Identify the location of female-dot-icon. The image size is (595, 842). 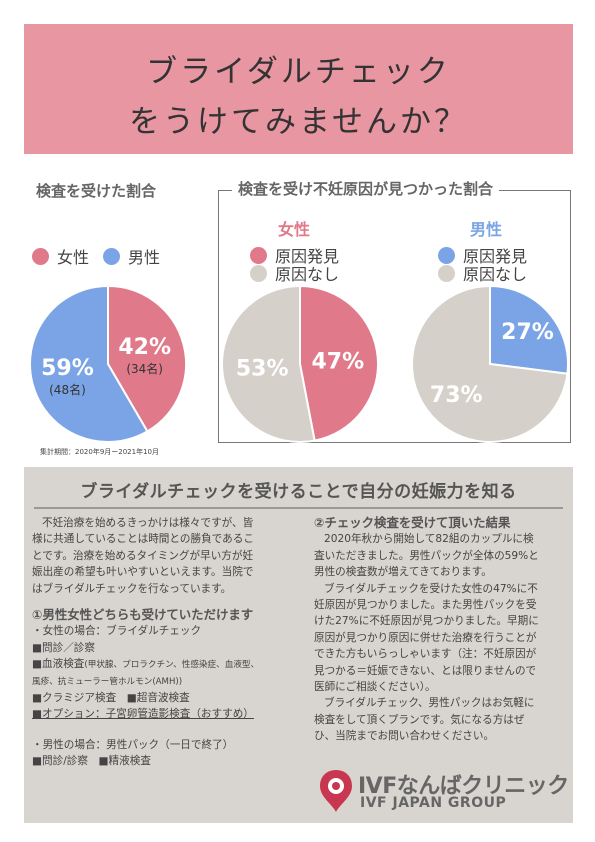
(40, 256).